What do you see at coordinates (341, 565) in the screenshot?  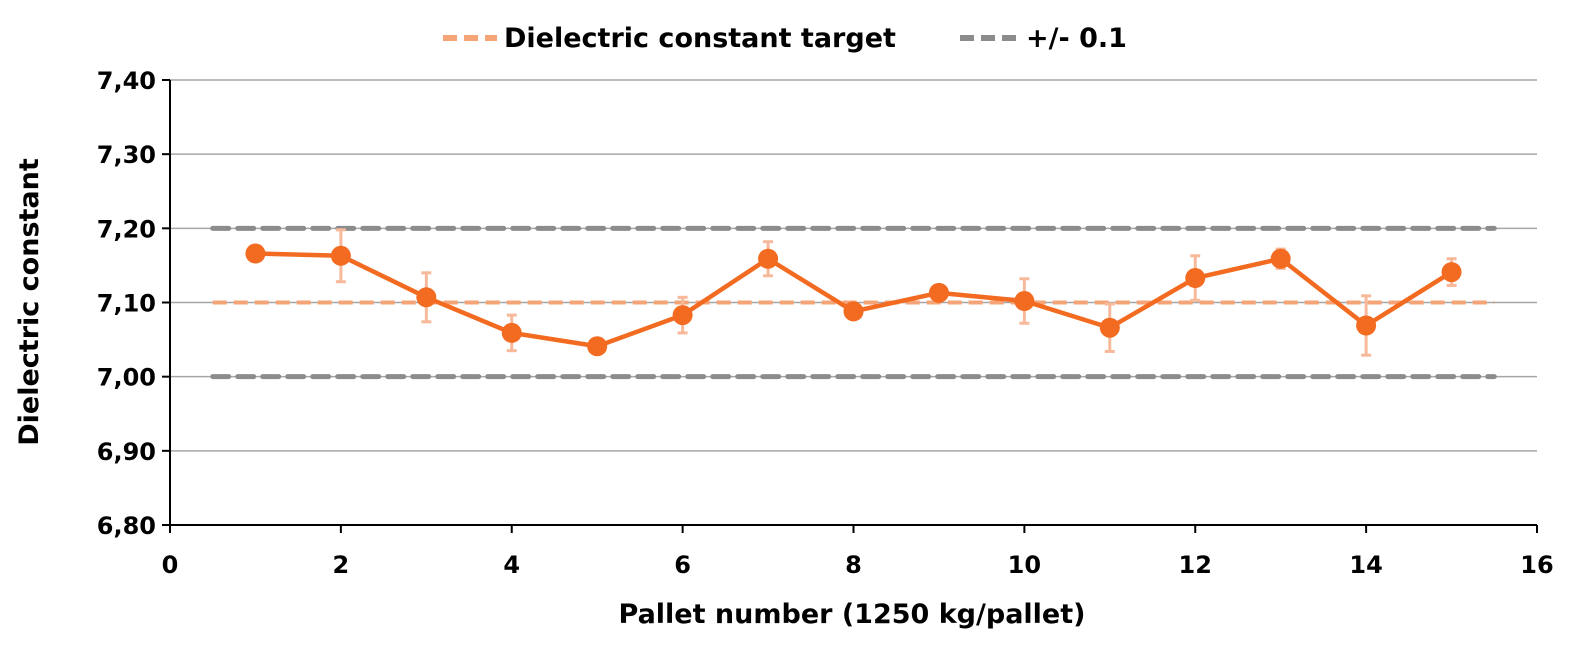 I see `x-tick-label: 2` at bounding box center [341, 565].